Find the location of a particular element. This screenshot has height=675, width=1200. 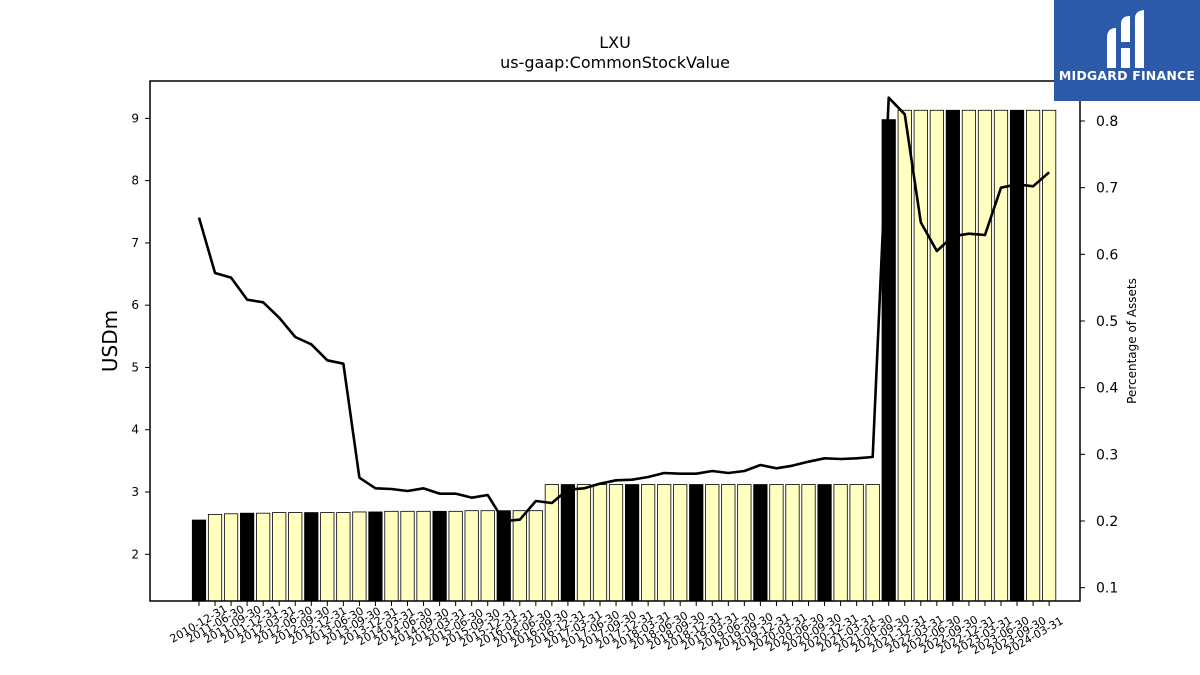

y-tick-label: 9 is located at coordinates (135, 118).